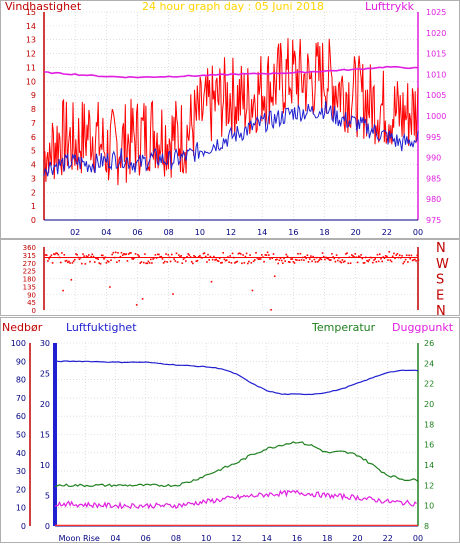 The height and width of the screenshot is (547, 460). What do you see at coordinates (356, 232) in the screenshot?
I see `wind-x-tick-label: 20` at bounding box center [356, 232].